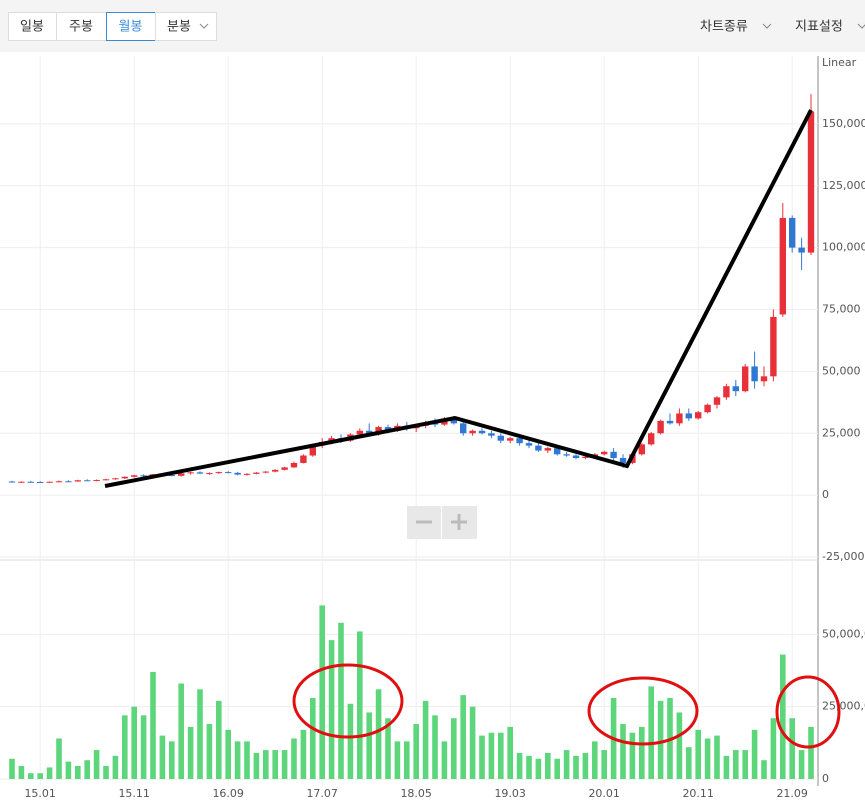 The width and height of the screenshot is (865, 811). Describe the element at coordinates (416, 793) in the screenshot. I see `x-tick-label: 18.05` at that location.